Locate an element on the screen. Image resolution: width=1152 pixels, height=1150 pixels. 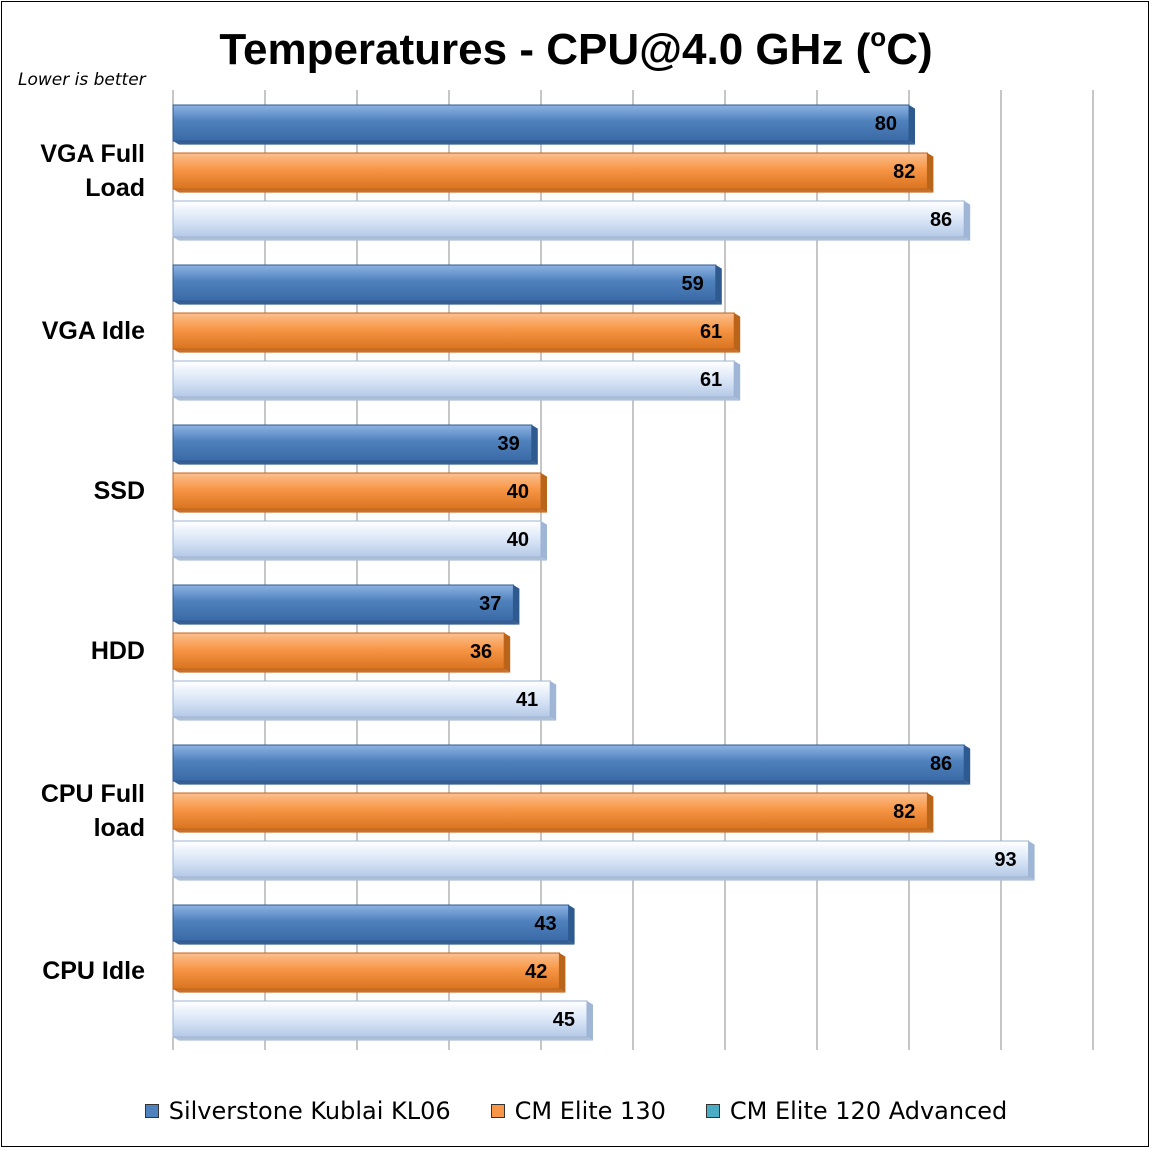
legend-item-series-2: CM Elite 130 is located at coordinates (578, 1111).